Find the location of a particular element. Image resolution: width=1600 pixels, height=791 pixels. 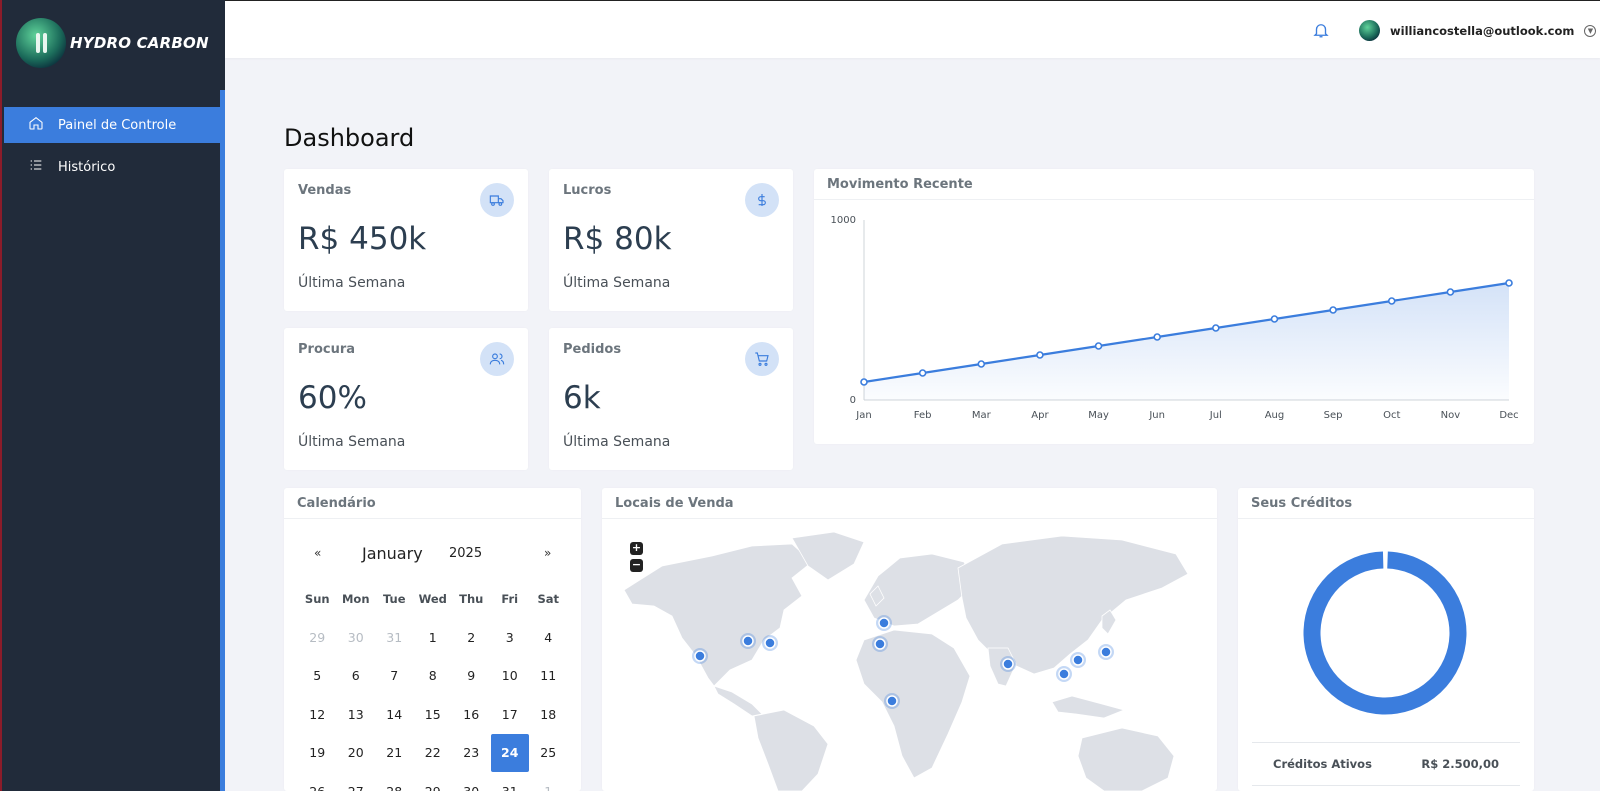

chevron-down-icon: ▼ is located at coordinates (1590, 30).